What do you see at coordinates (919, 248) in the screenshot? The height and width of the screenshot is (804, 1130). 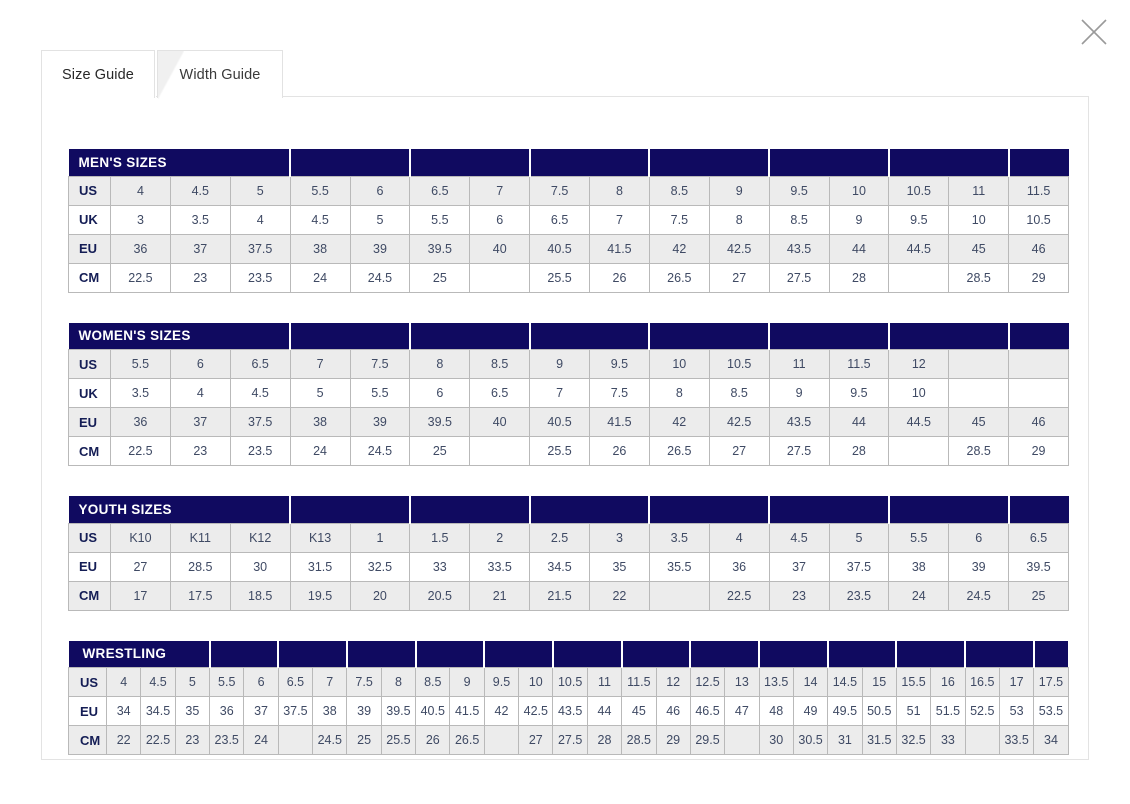 I see `size-cell: 44.5` at bounding box center [919, 248].